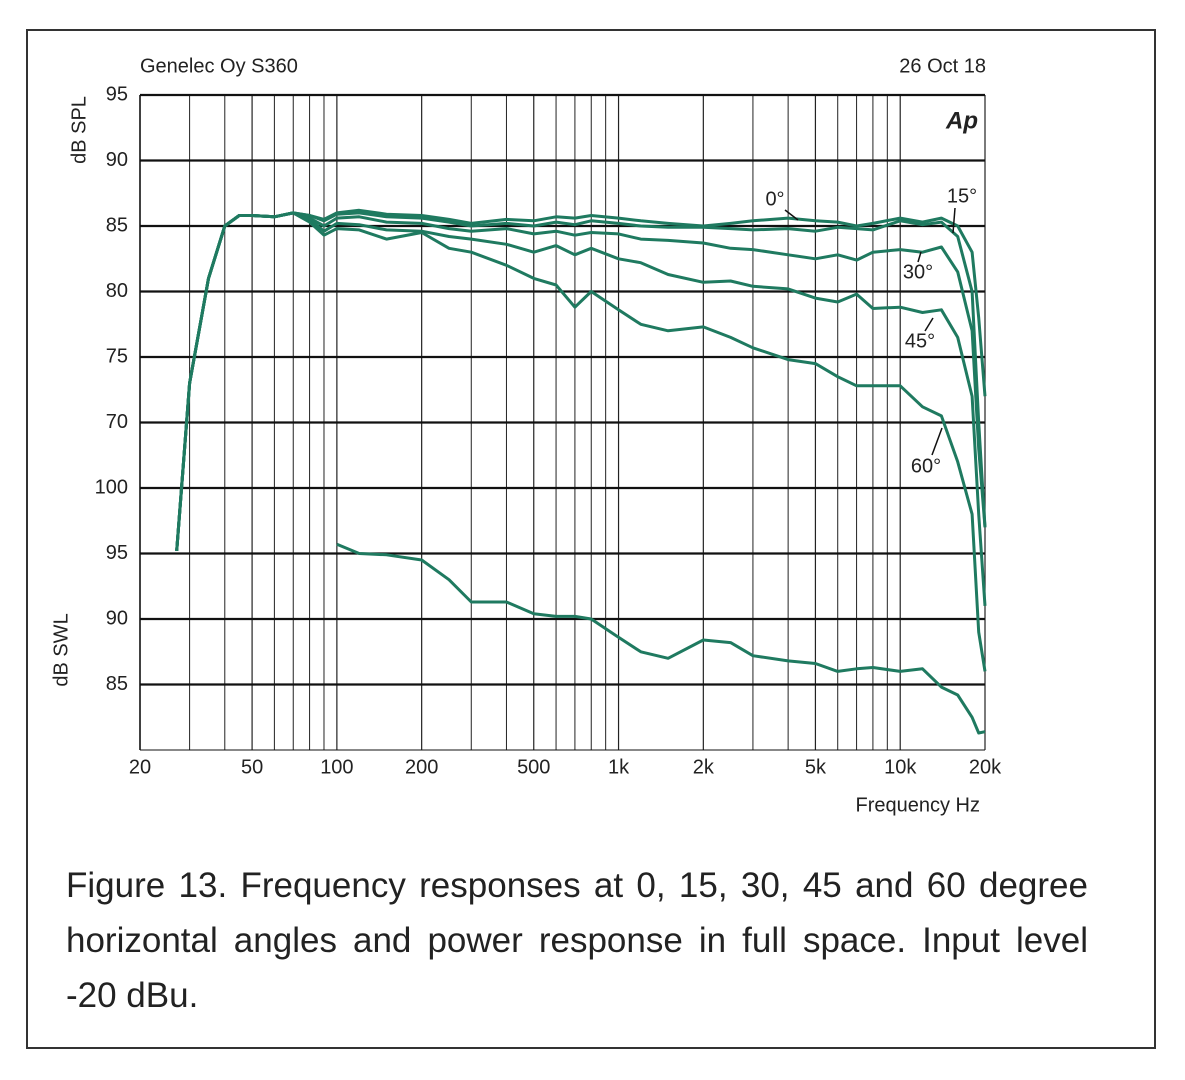  What do you see at coordinates (117, 356) in the screenshot?
I see `y-tick-label: 75` at bounding box center [117, 356].